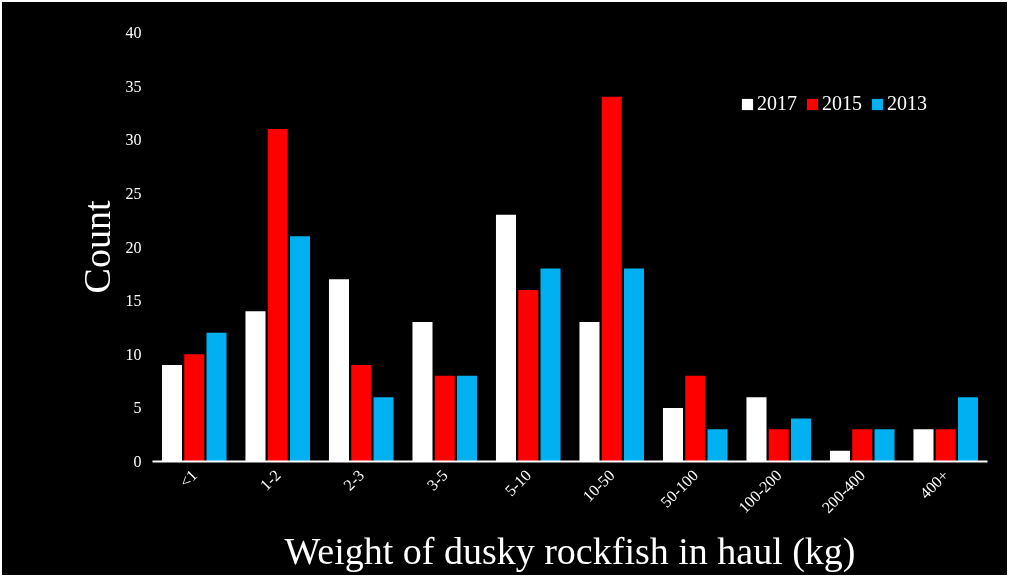 Image resolution: width=1011 pixels, height=579 pixels. I want to click on x-tick-label: 1-2, so click(270, 480).